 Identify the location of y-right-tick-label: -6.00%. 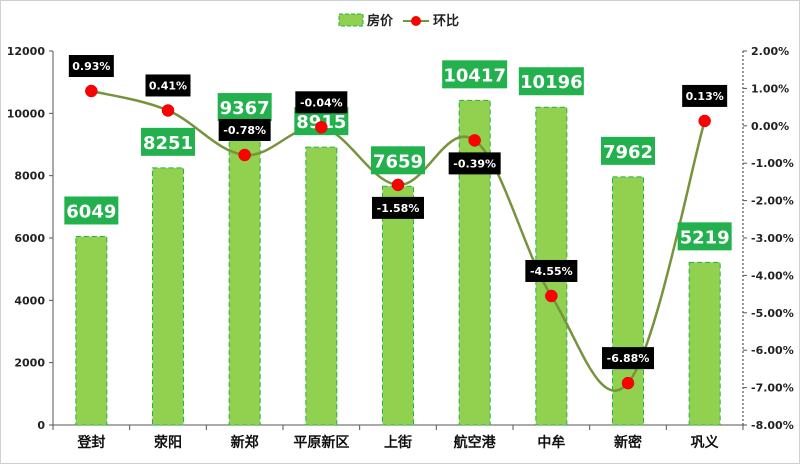
(772, 350).